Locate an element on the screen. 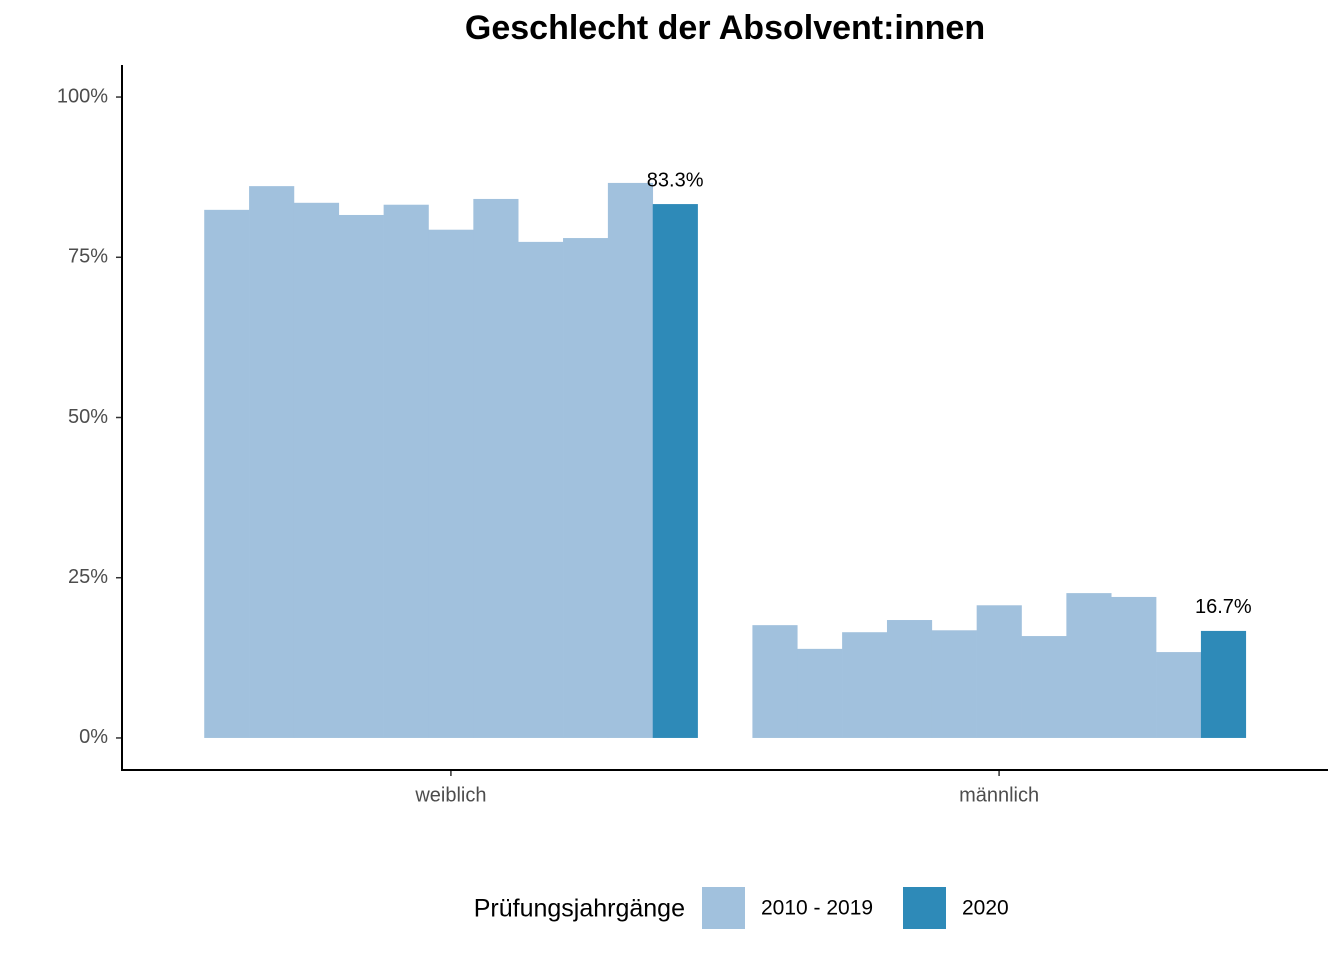  value-label: 83.3% is located at coordinates (675, 180).